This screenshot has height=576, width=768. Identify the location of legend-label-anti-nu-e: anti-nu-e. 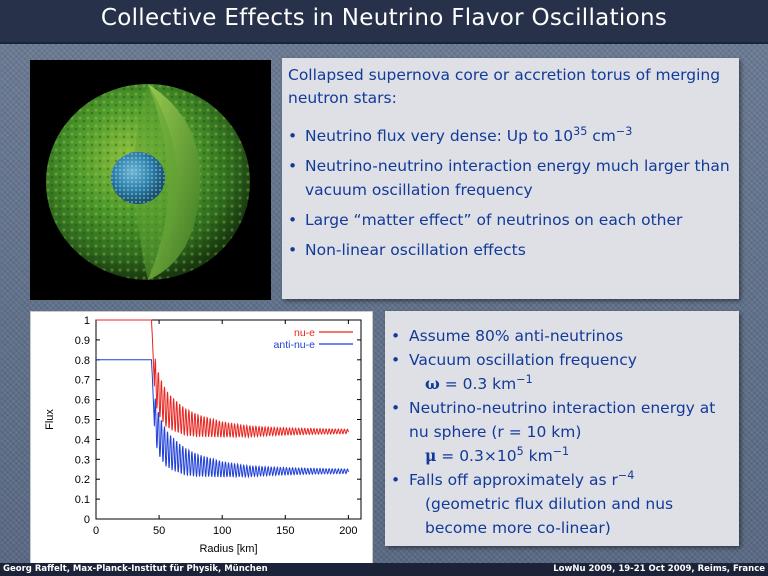
(295, 345).